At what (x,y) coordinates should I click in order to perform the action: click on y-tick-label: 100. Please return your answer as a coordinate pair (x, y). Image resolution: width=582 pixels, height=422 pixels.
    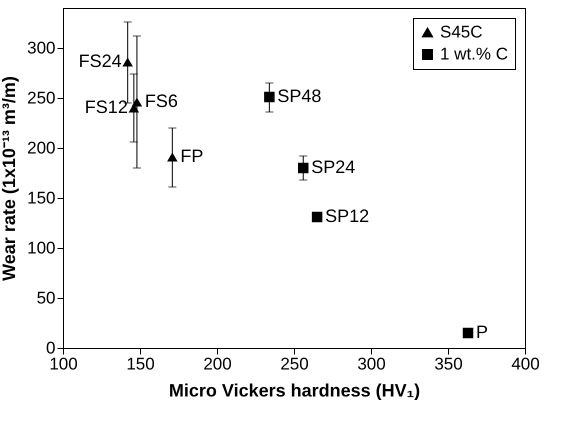
    Looking at the image, I should click on (41, 248).